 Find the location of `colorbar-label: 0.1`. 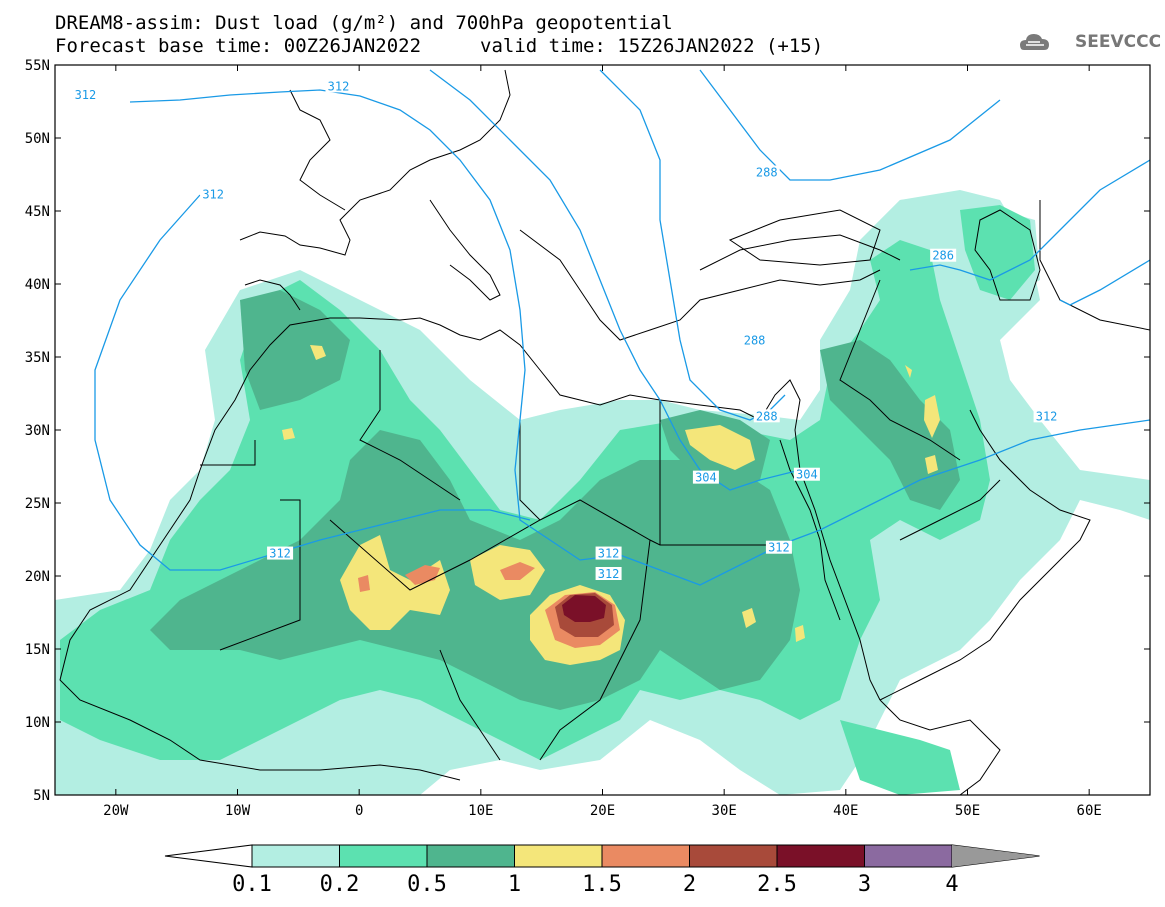

colorbar-label: 0.1 is located at coordinates (252, 884).